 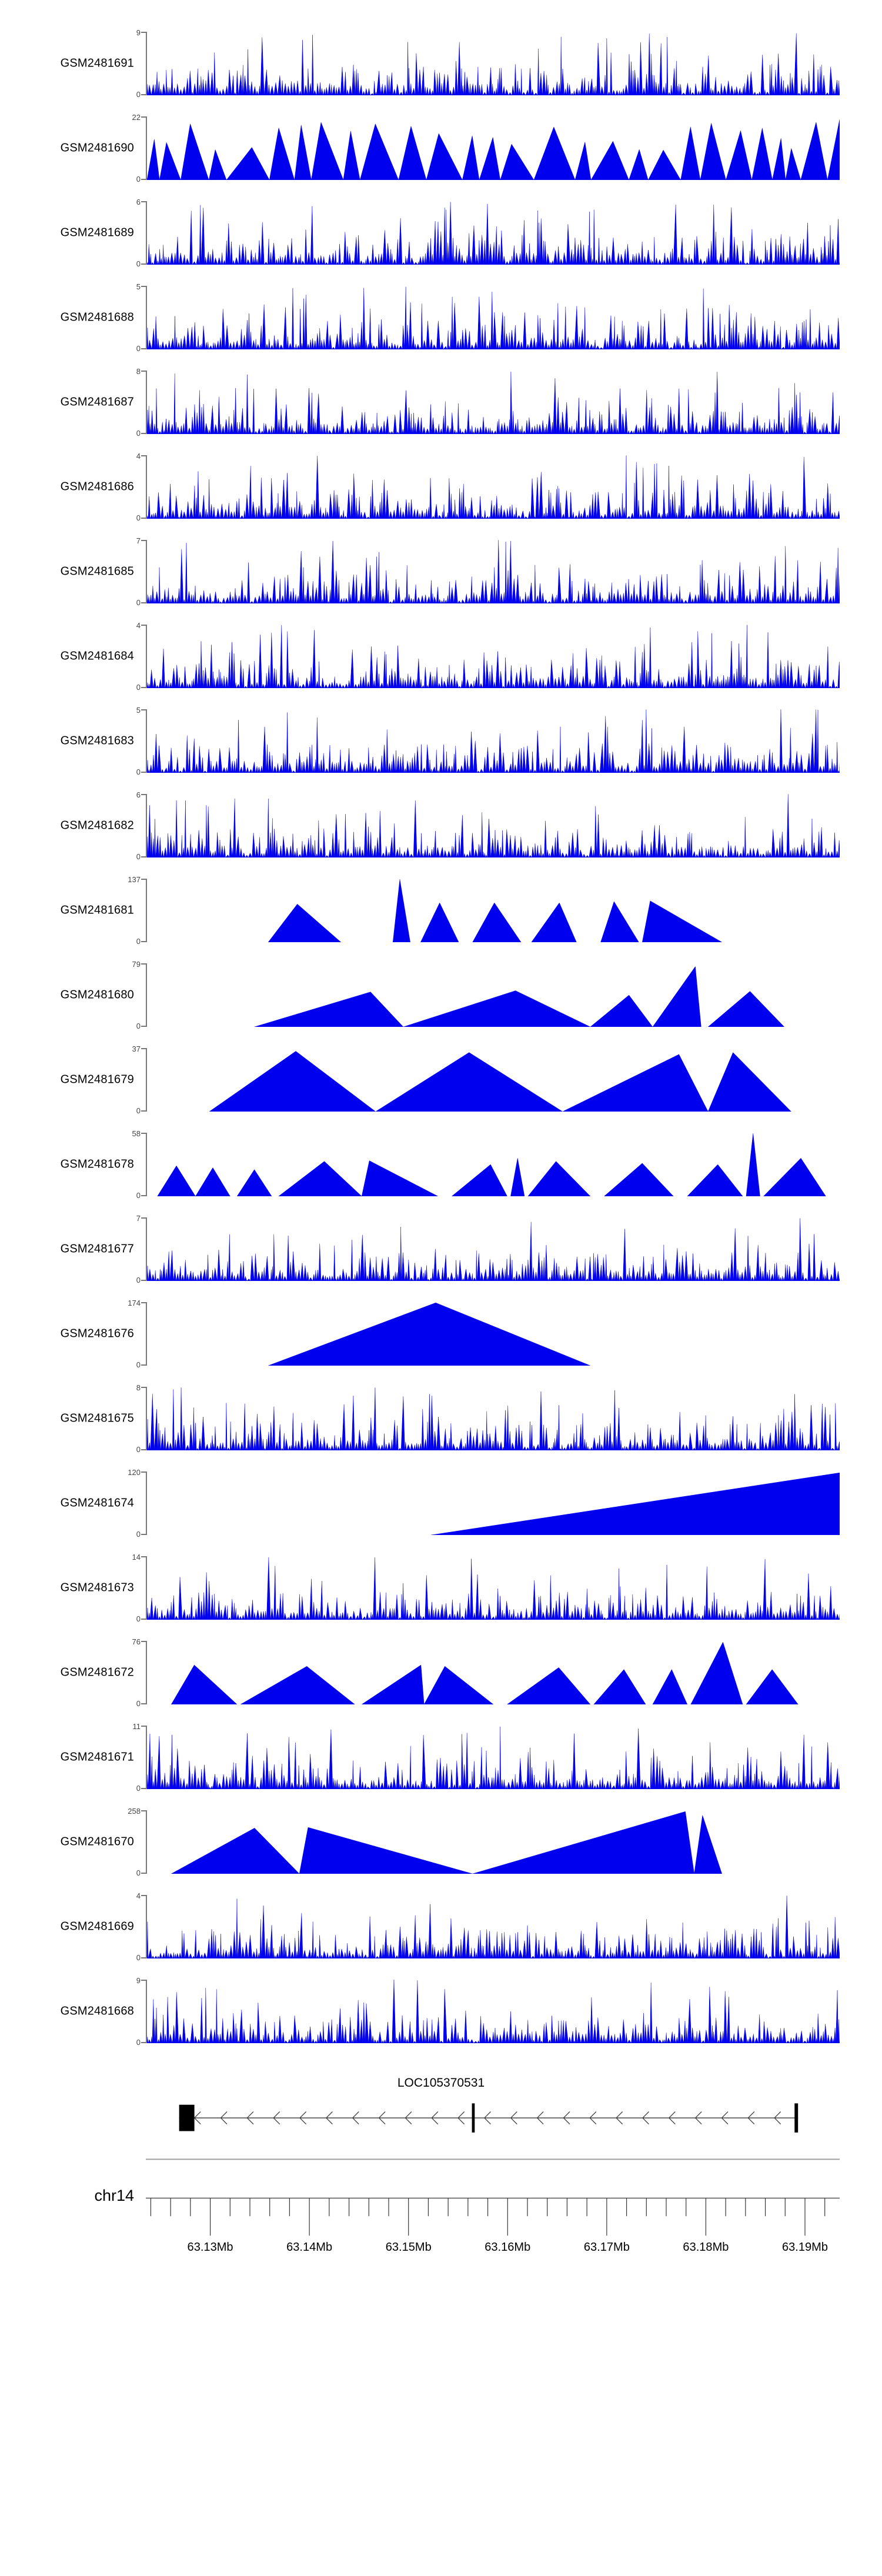 I want to click on coverage-track-gsm2481674: GSM2481674 120 0, so click(x=441, y=1503).